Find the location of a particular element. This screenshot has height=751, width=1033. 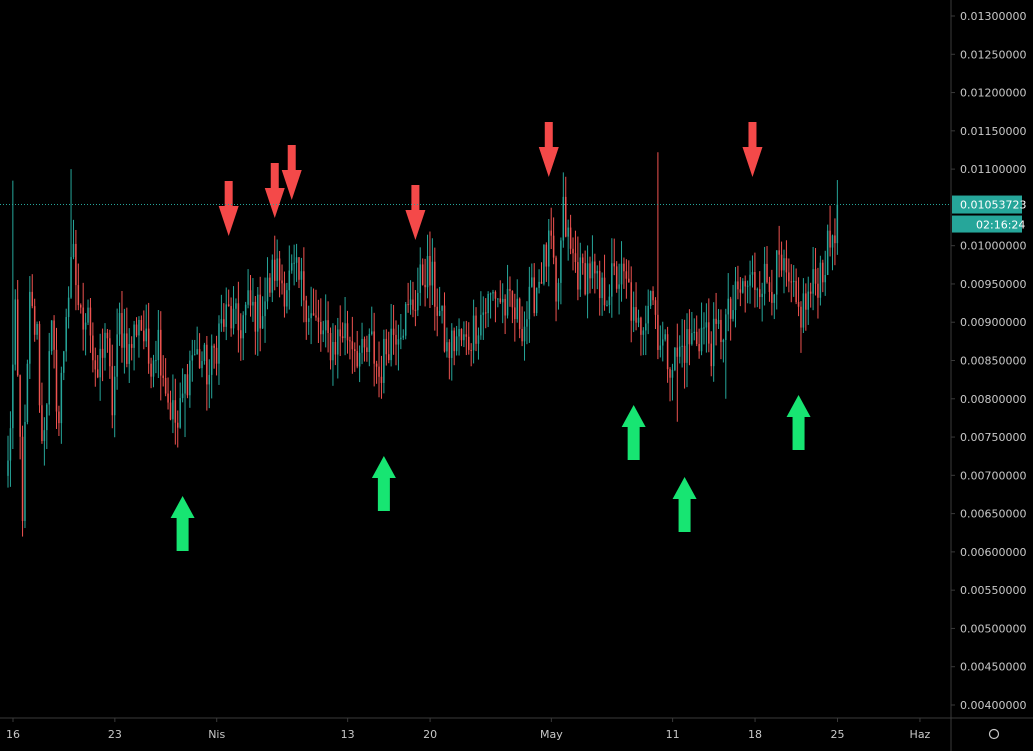

price-tick-label: 0.00800000 is located at coordinates (993, 399).